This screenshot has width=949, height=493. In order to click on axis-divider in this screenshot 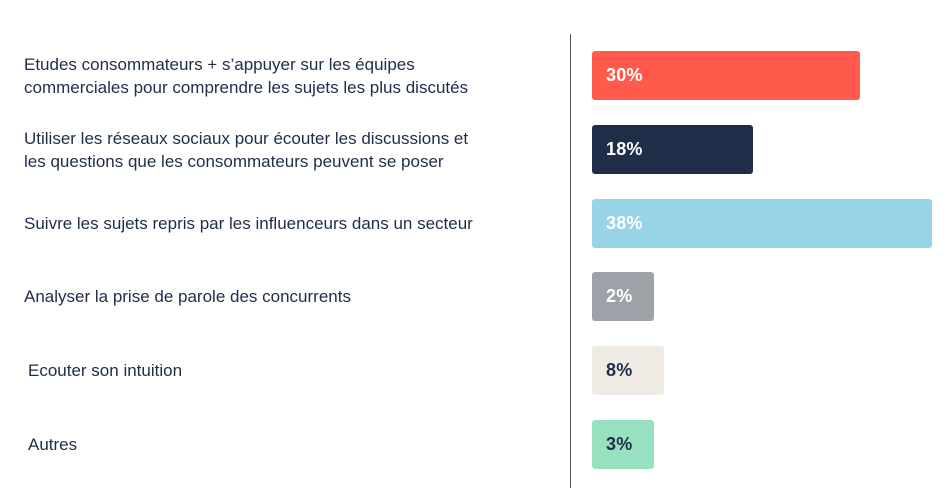, I will do `click(570, 261)`.